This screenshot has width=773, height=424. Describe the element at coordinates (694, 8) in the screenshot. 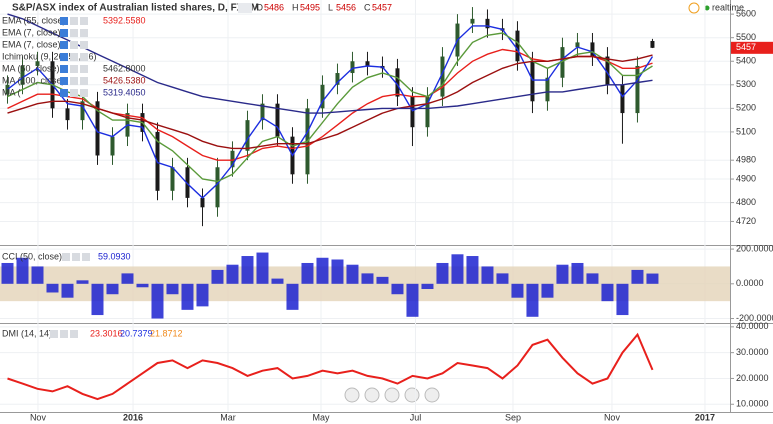

I see `clock-icon` at that location.